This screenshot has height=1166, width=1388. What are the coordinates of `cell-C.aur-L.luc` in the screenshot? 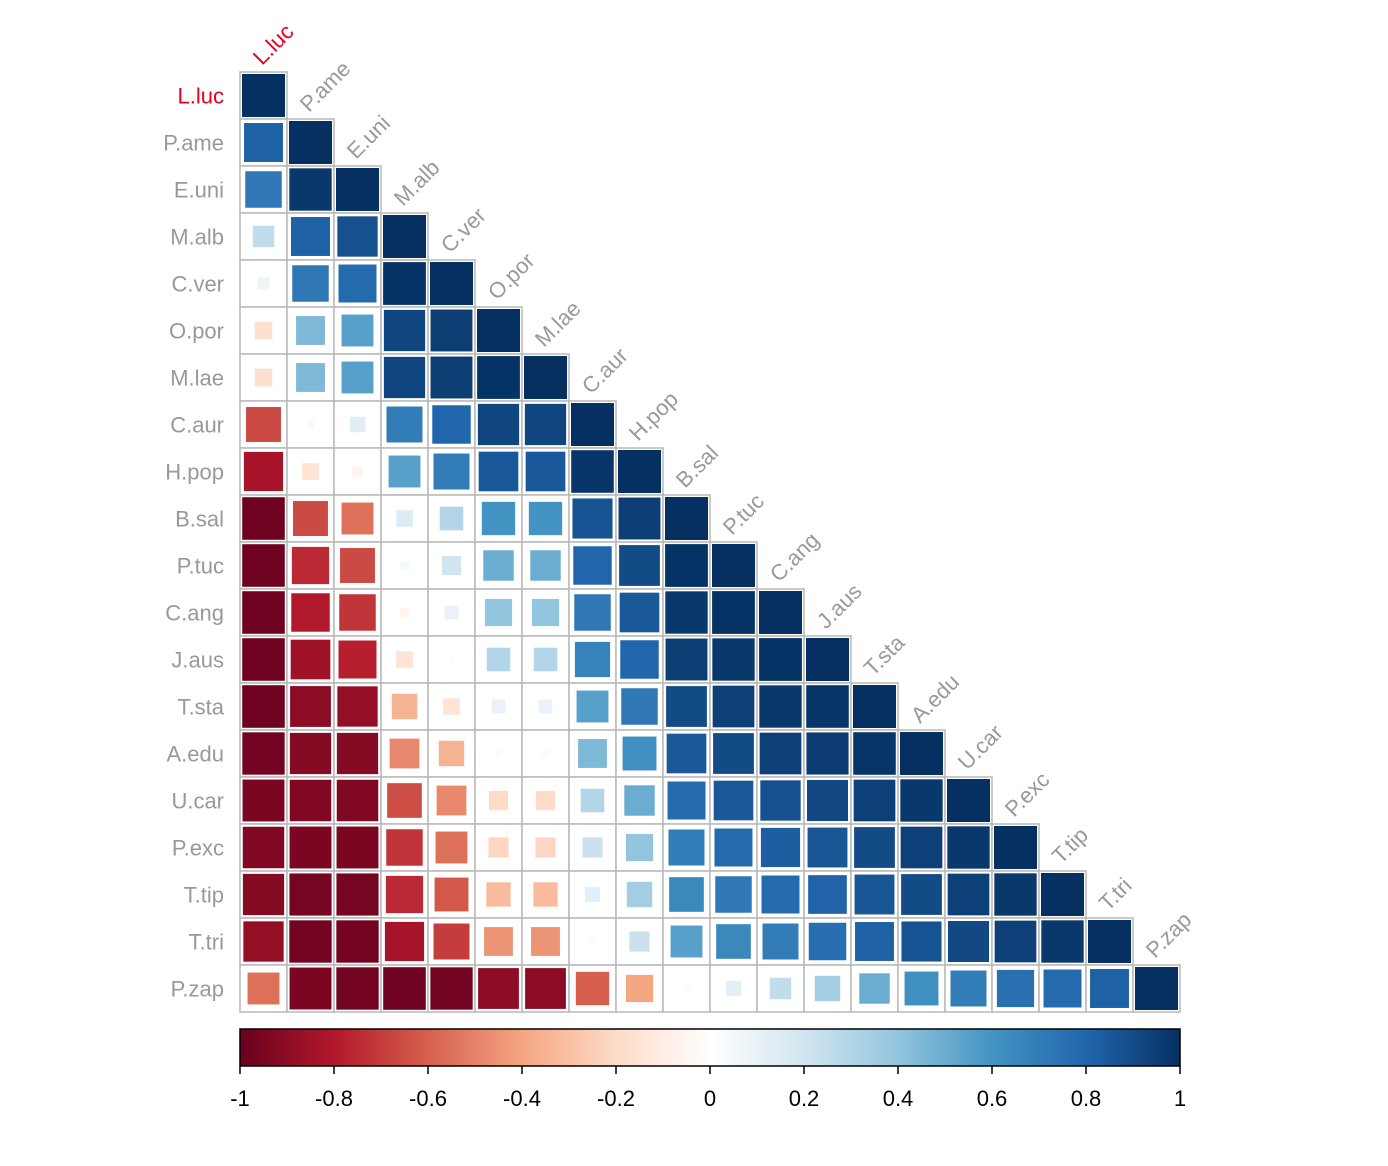 It's located at (263, 424).